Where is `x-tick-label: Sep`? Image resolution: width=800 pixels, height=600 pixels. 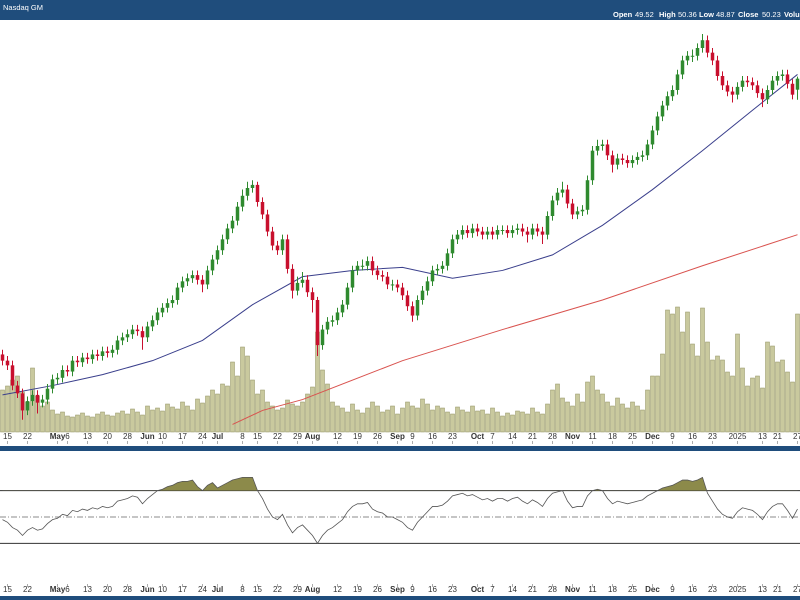
x-tick-label: Sep is located at coordinates (397, 589).